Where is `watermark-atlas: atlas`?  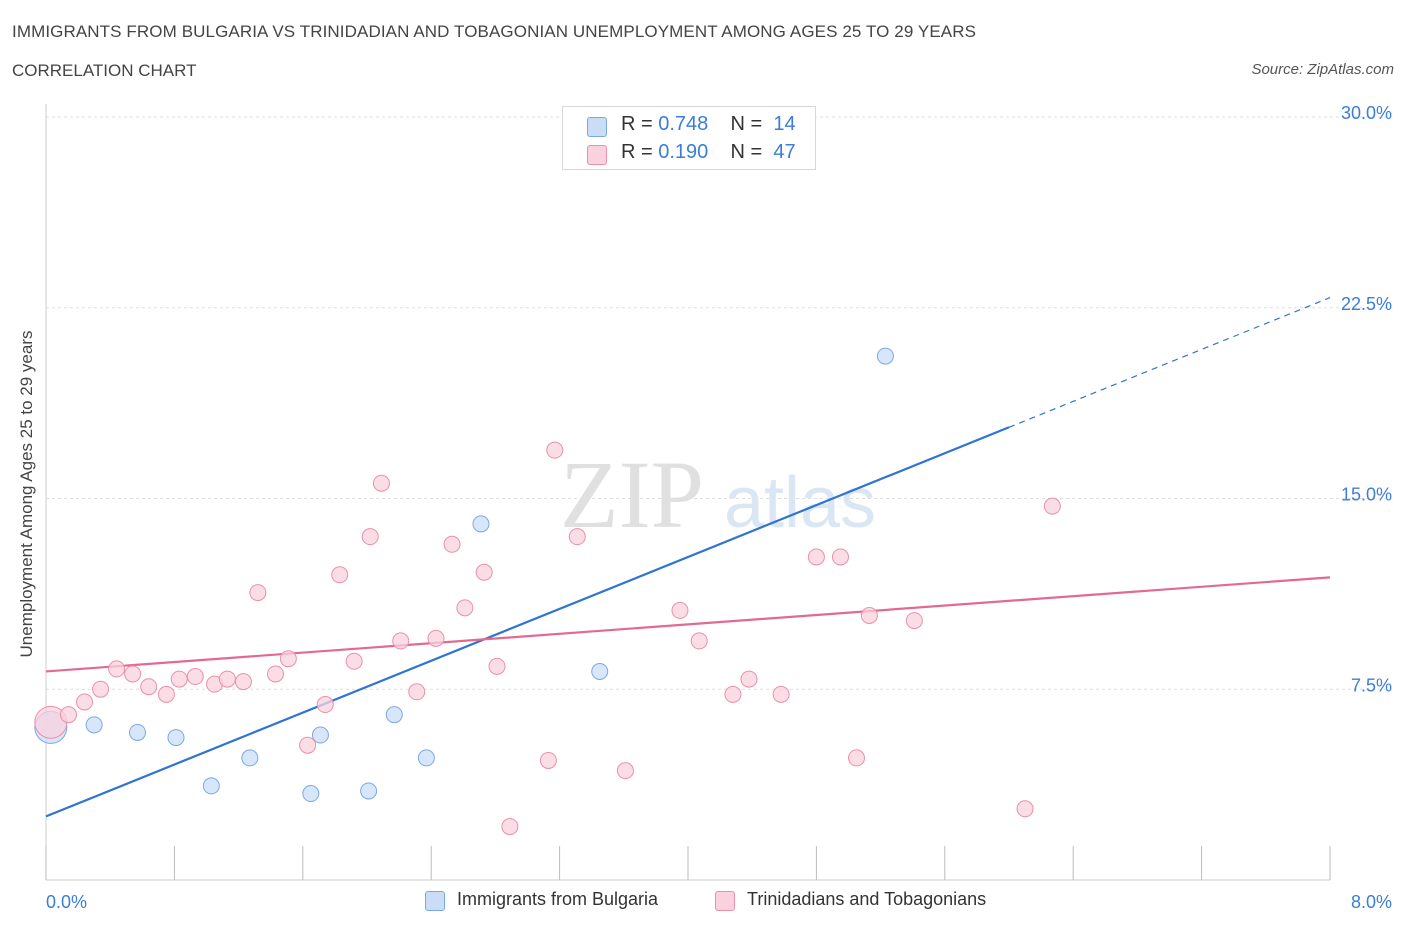 watermark-atlas: atlas is located at coordinates (800, 503).